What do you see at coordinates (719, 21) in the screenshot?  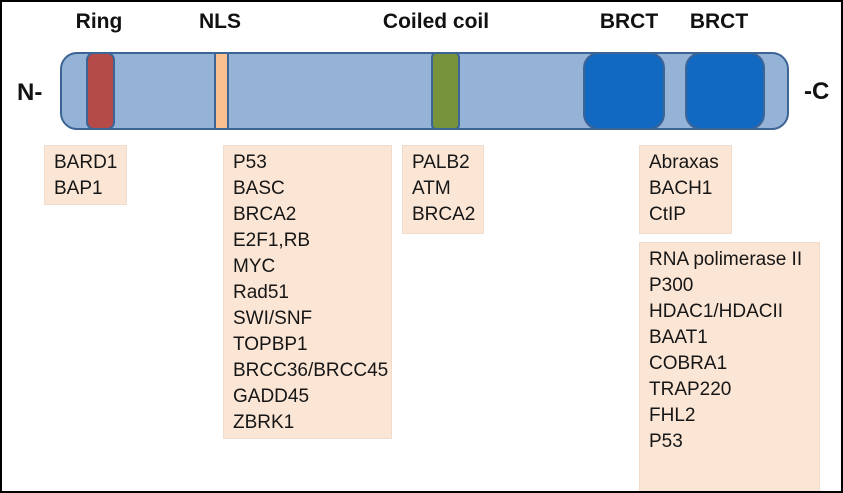 I see `brct2-domain-label: BRCT` at bounding box center [719, 21].